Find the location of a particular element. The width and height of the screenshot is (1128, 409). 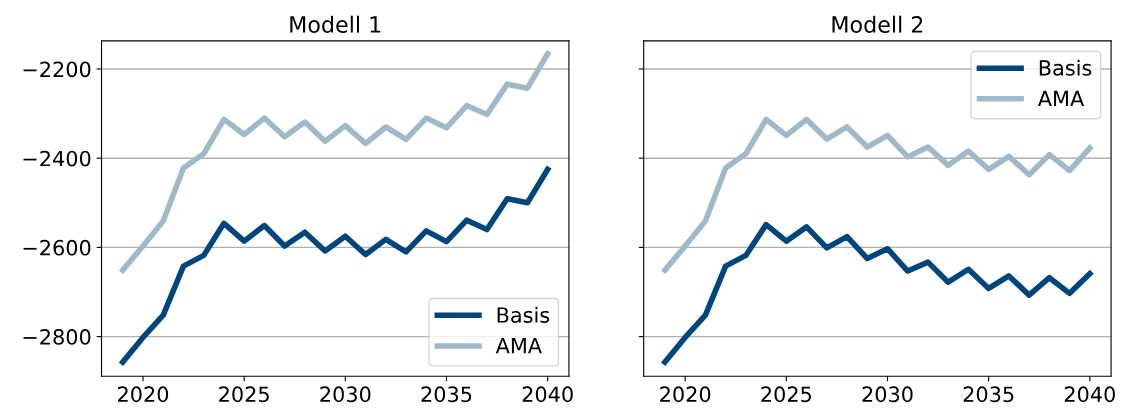

y-tick-label: −2200 is located at coordinates (57, 69).